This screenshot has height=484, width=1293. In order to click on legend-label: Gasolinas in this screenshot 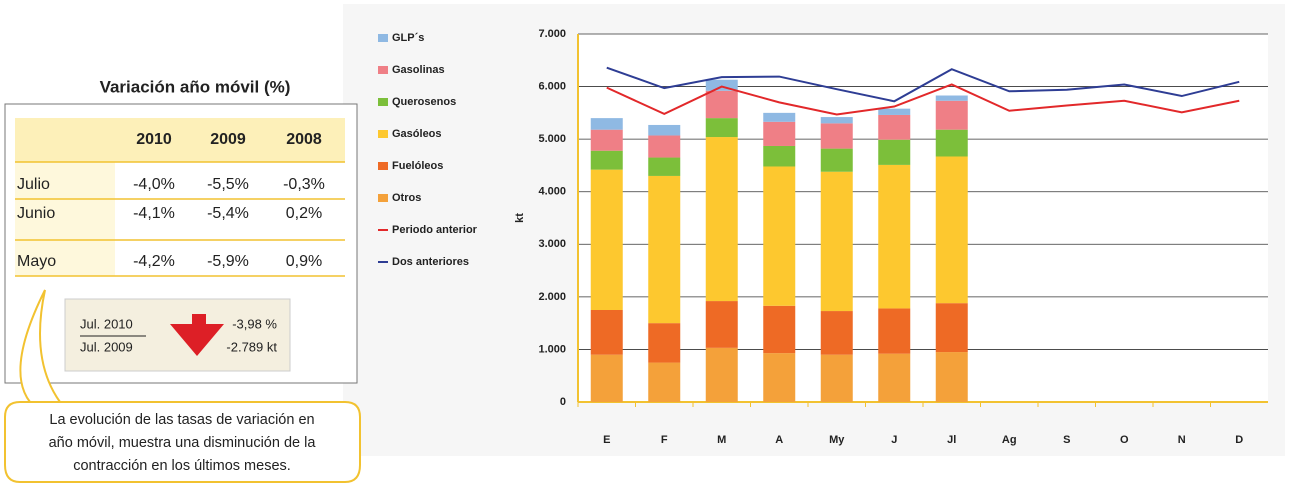, I will do `click(418, 70)`.